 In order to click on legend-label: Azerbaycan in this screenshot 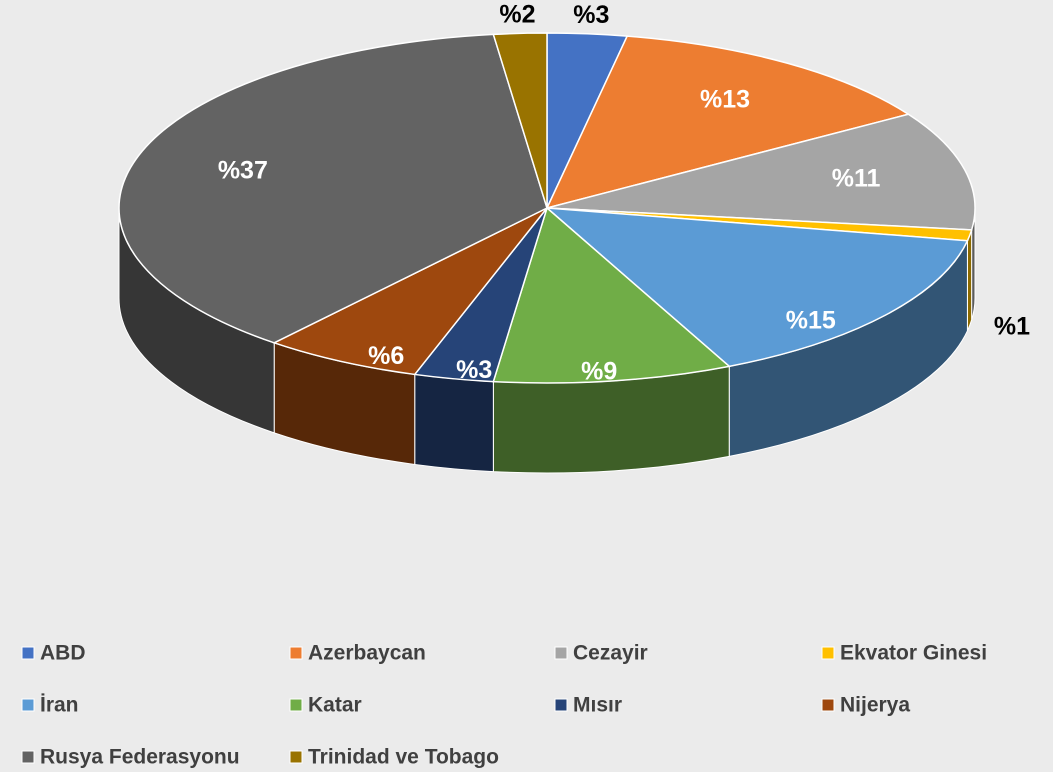, I will do `click(367, 653)`.